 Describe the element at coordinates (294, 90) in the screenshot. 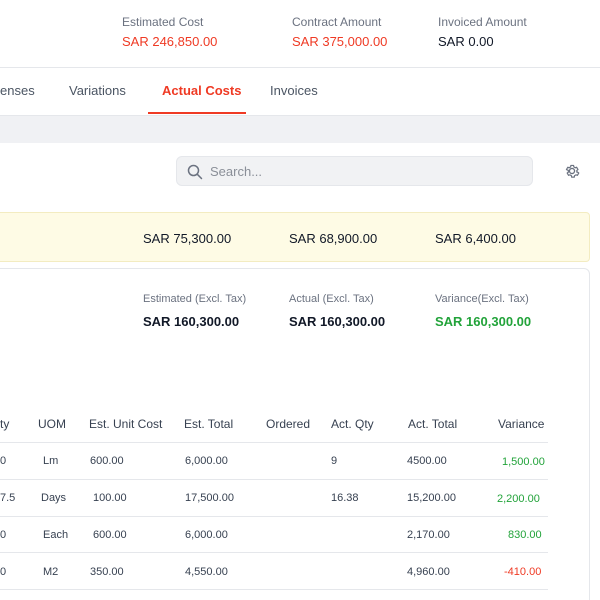

I see `tab-invoices: Invoices` at that location.